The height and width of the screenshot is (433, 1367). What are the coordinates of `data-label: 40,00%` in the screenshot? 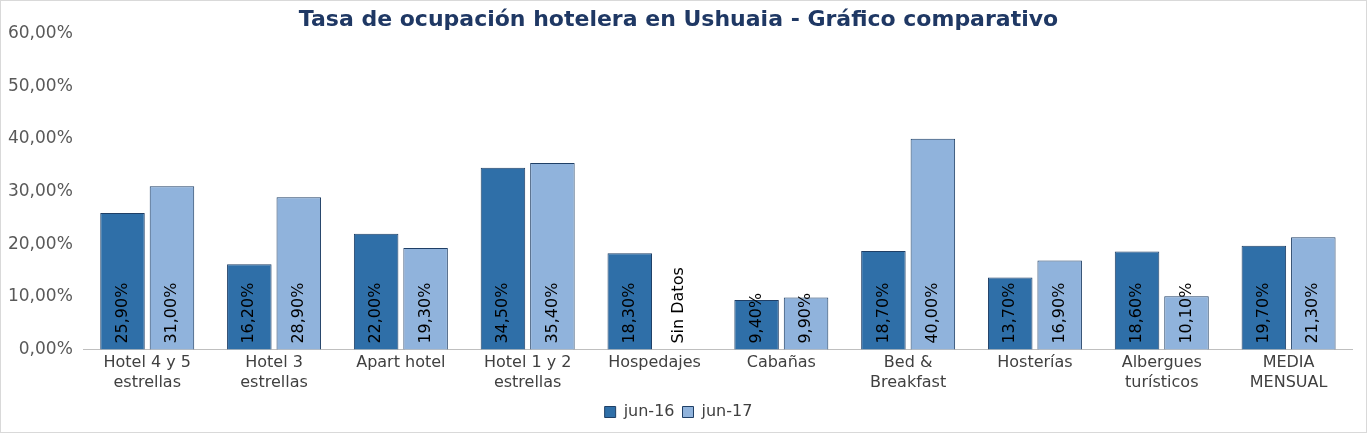 It's located at (932, 313).